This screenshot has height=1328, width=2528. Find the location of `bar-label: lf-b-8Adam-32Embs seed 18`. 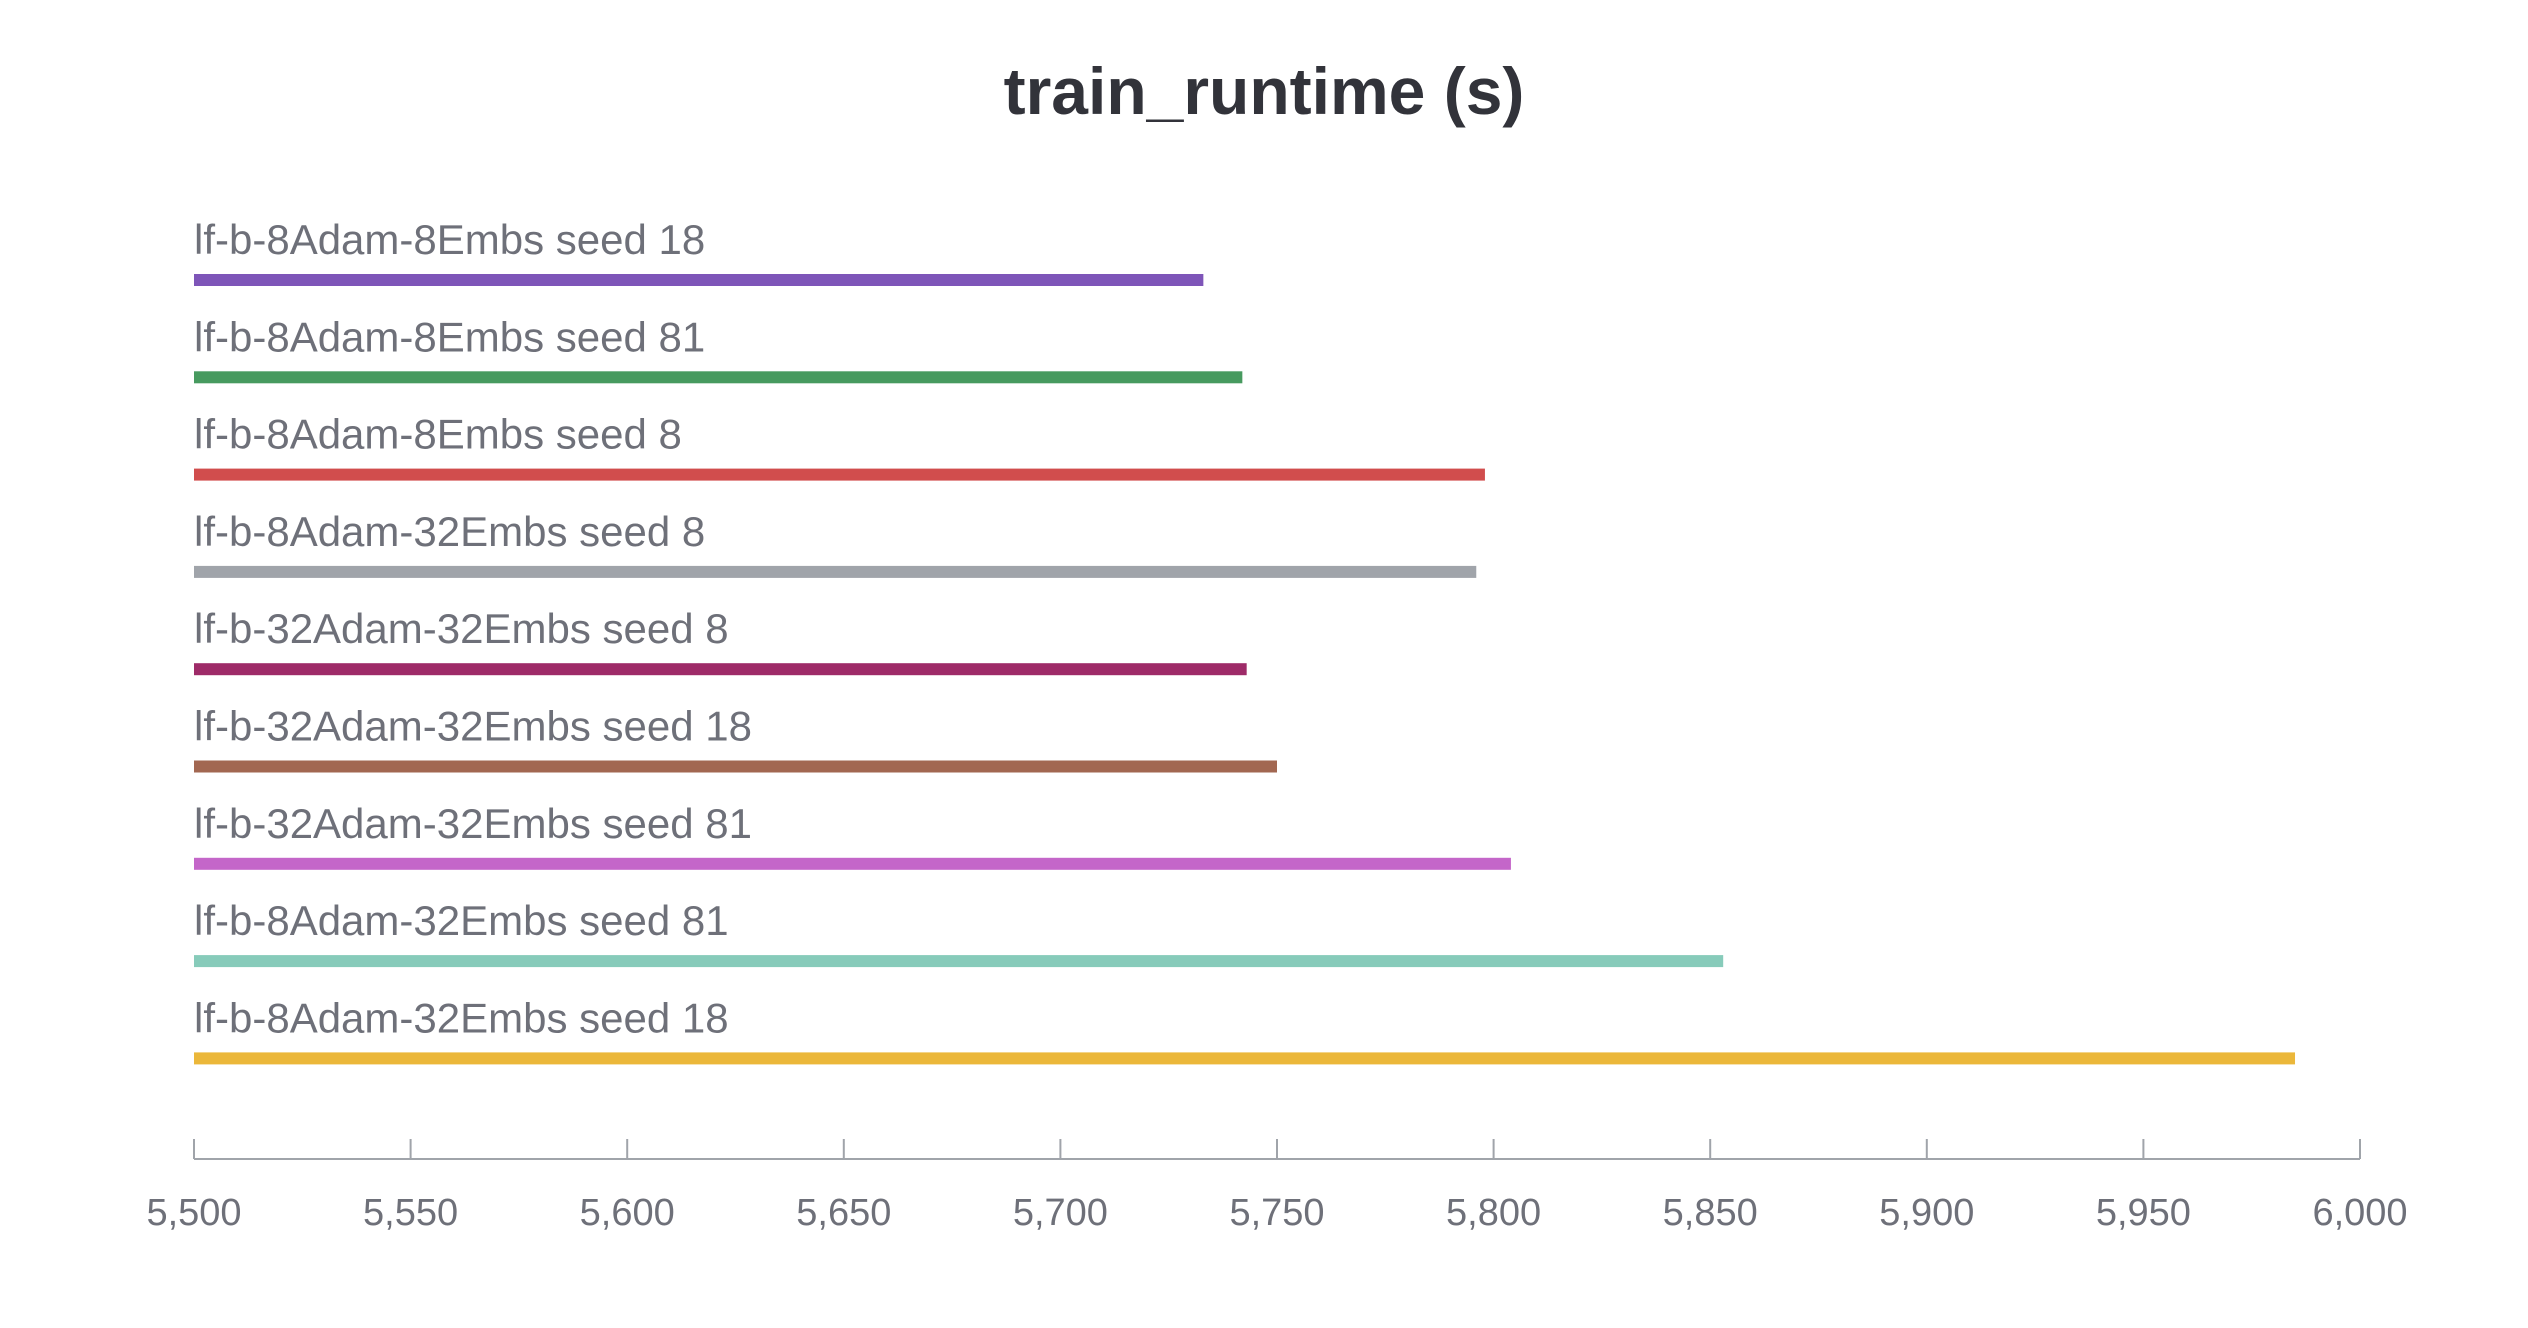

bar-label: lf-b-8Adam-32Embs seed 18 is located at coordinates (461, 1017).